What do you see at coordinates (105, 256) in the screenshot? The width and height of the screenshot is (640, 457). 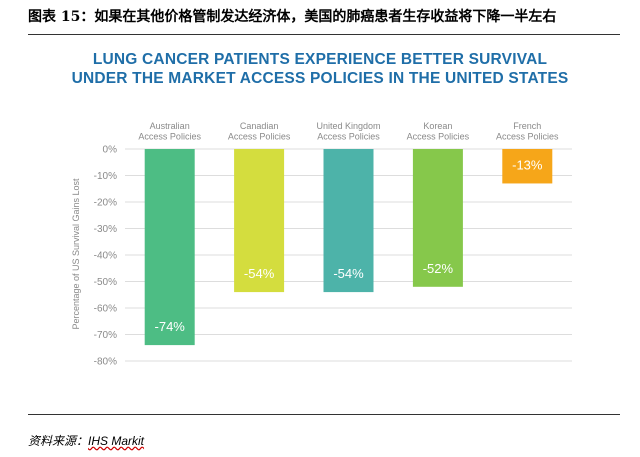 I see `y-tick-label: -40%` at bounding box center [105, 256].